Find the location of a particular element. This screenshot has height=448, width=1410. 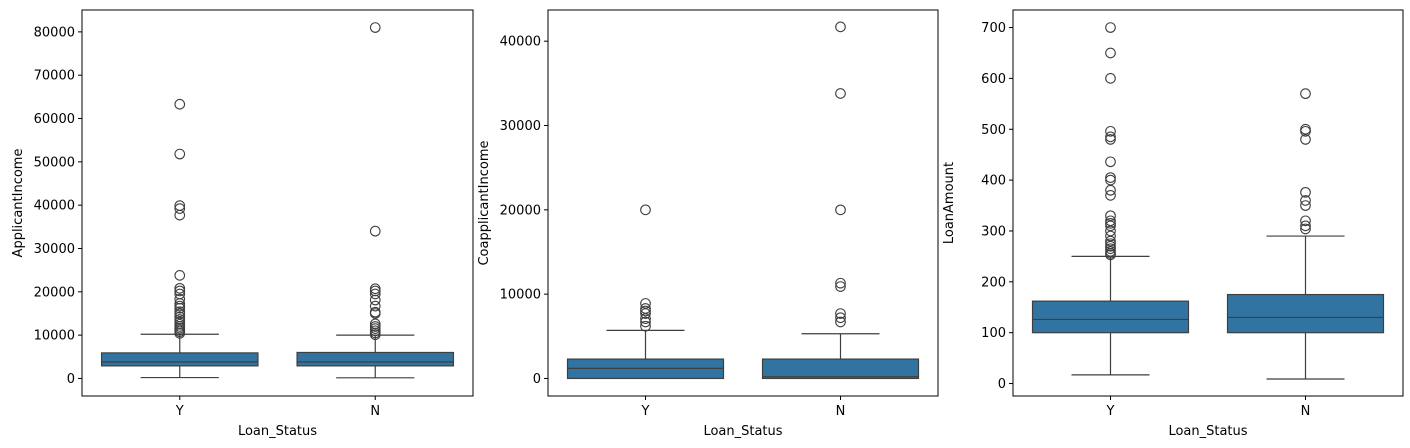

y-tick-label: 300 is located at coordinates (993, 231).